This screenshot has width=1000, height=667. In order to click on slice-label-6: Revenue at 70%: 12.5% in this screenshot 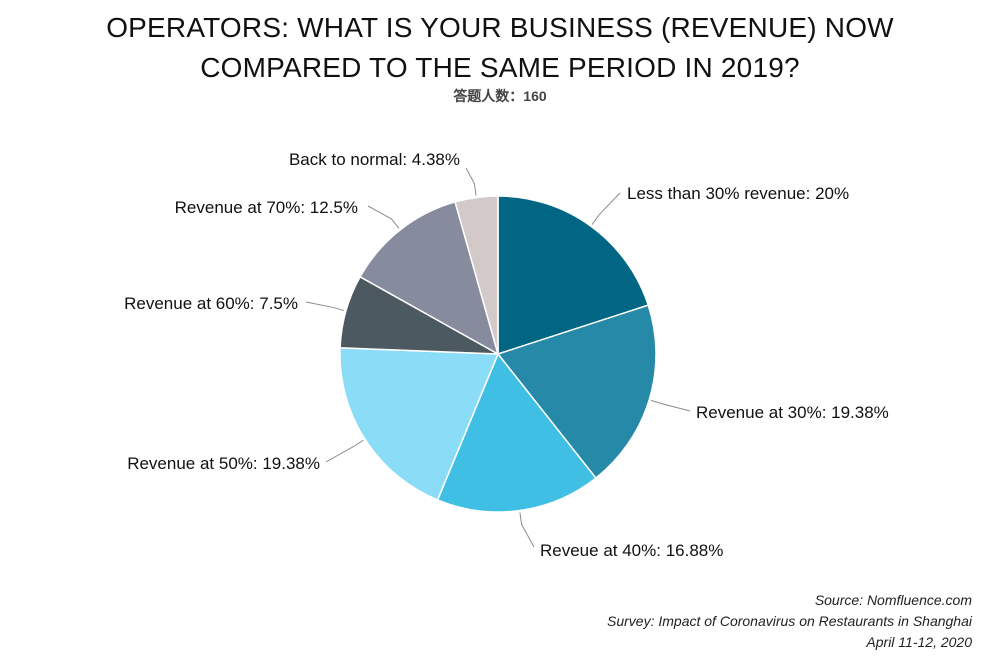, I will do `click(266, 207)`.